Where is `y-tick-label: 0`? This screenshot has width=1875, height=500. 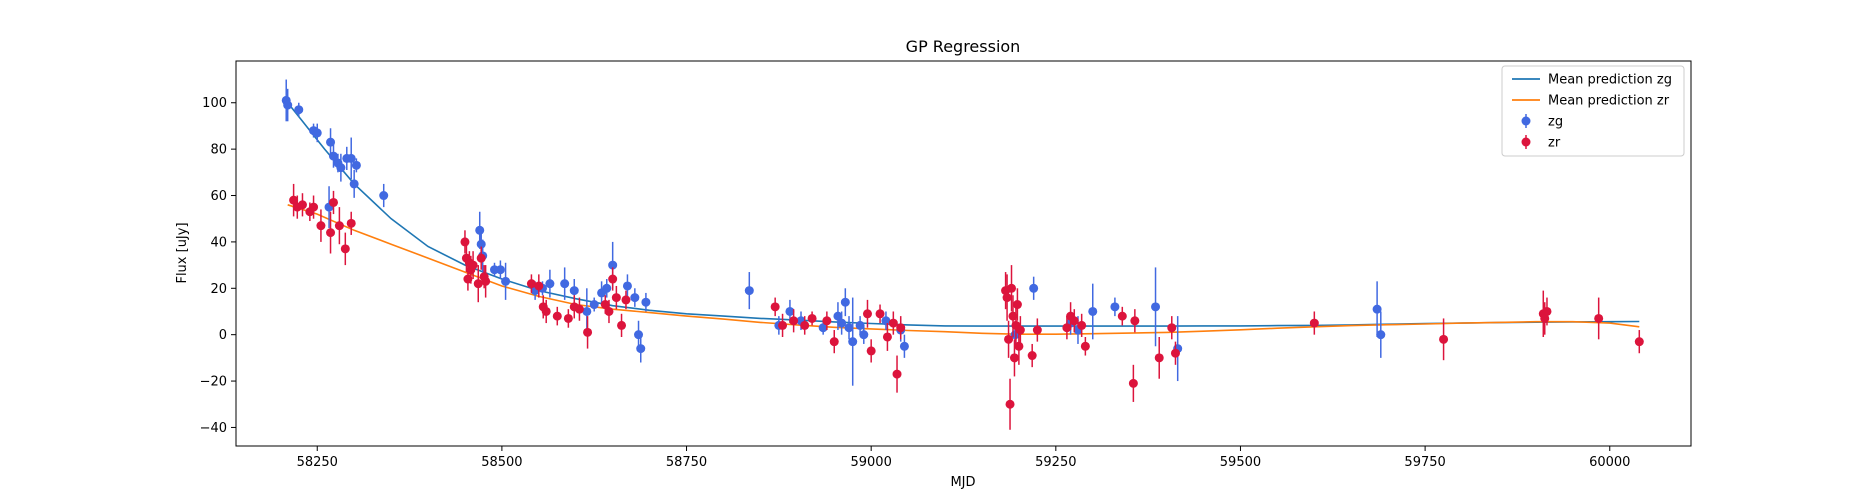 y-tick-label: 0 is located at coordinates (223, 335).